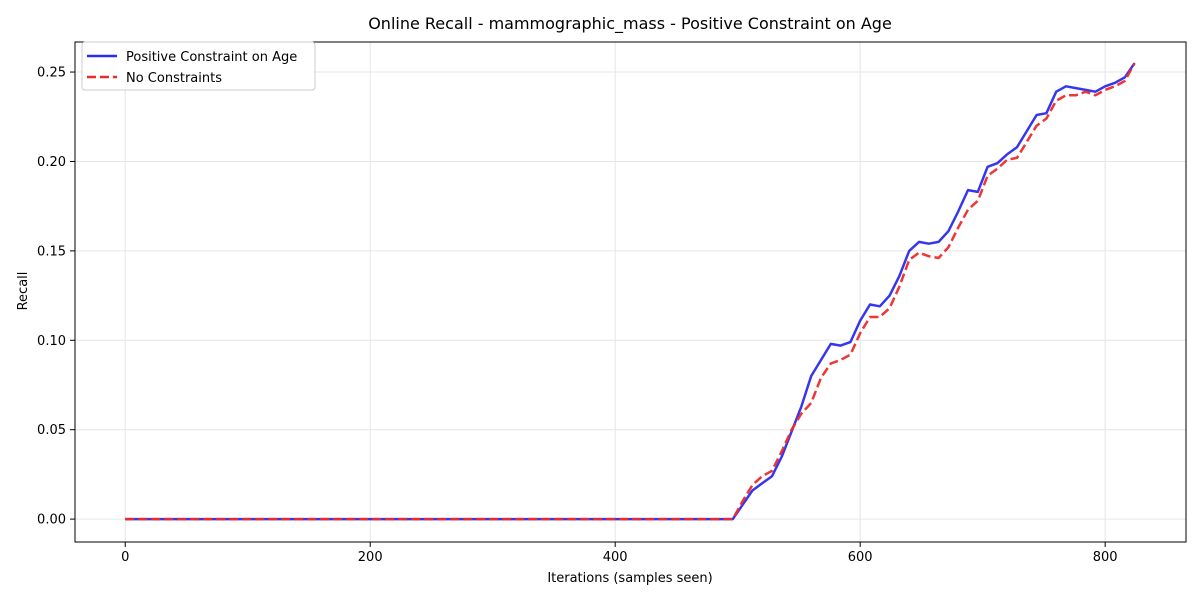  Describe the element at coordinates (23, 291) in the screenshot. I see `y-axis-label: Recall` at that location.